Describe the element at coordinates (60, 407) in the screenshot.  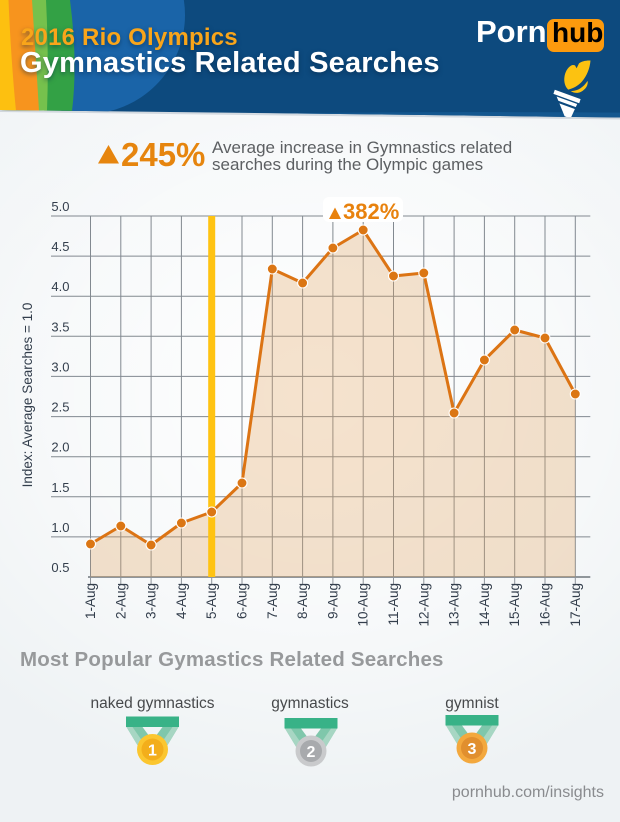
I see `svg-text: 2.5` at that location.